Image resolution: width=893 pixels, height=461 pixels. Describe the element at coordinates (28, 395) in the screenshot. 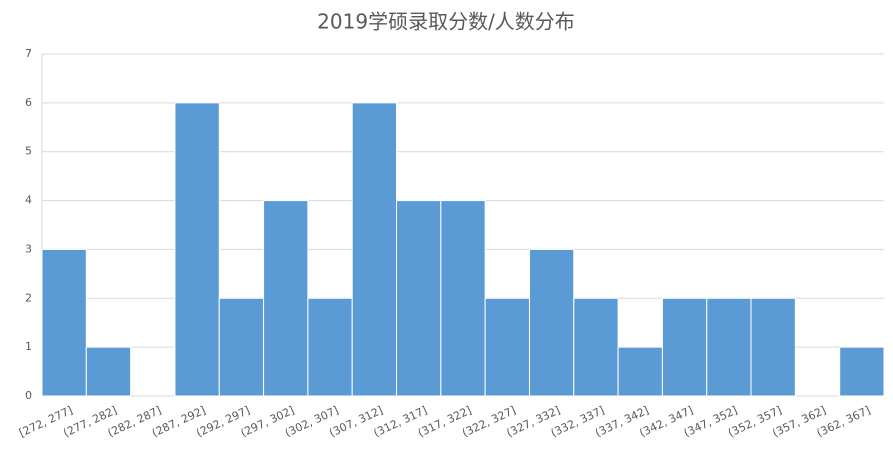

I see `y-tick-label: 0` at that location.